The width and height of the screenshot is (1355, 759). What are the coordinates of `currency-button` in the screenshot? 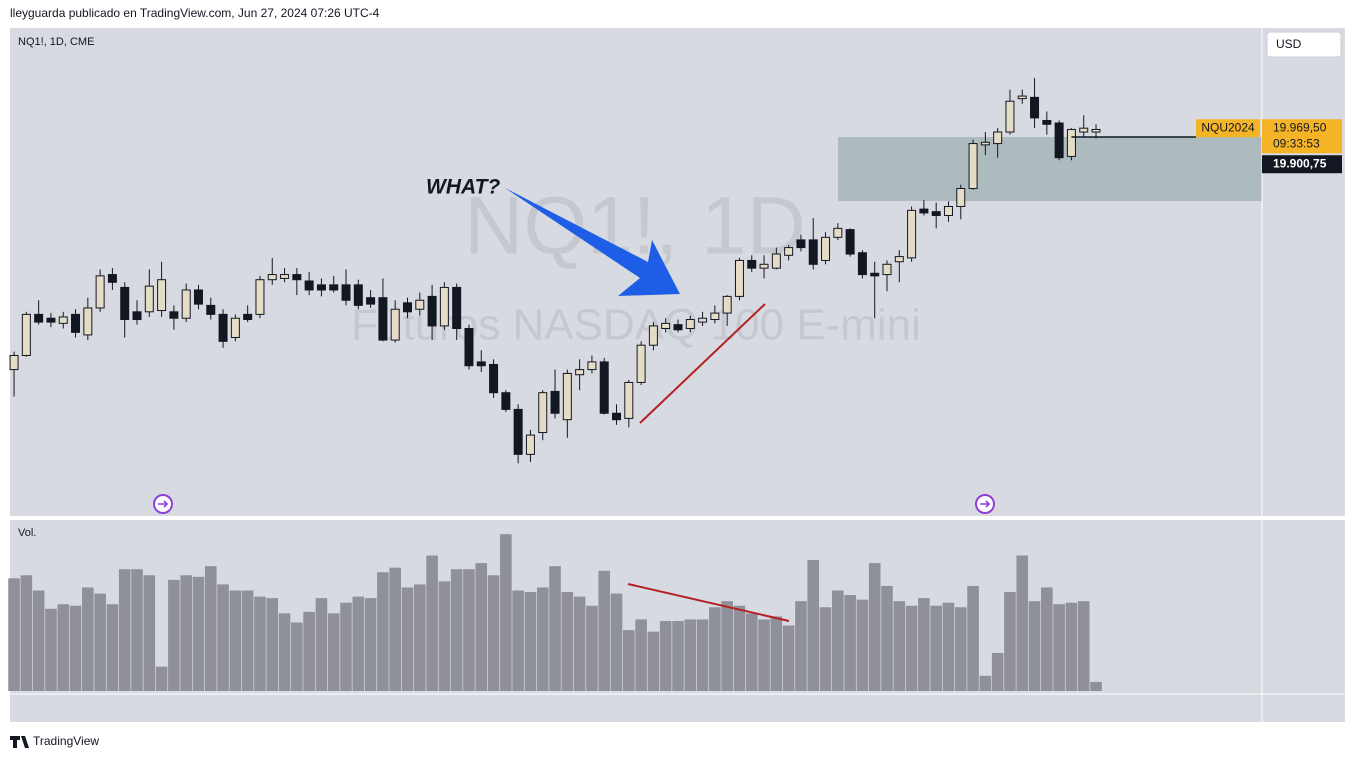 It's located at (1304, 44).